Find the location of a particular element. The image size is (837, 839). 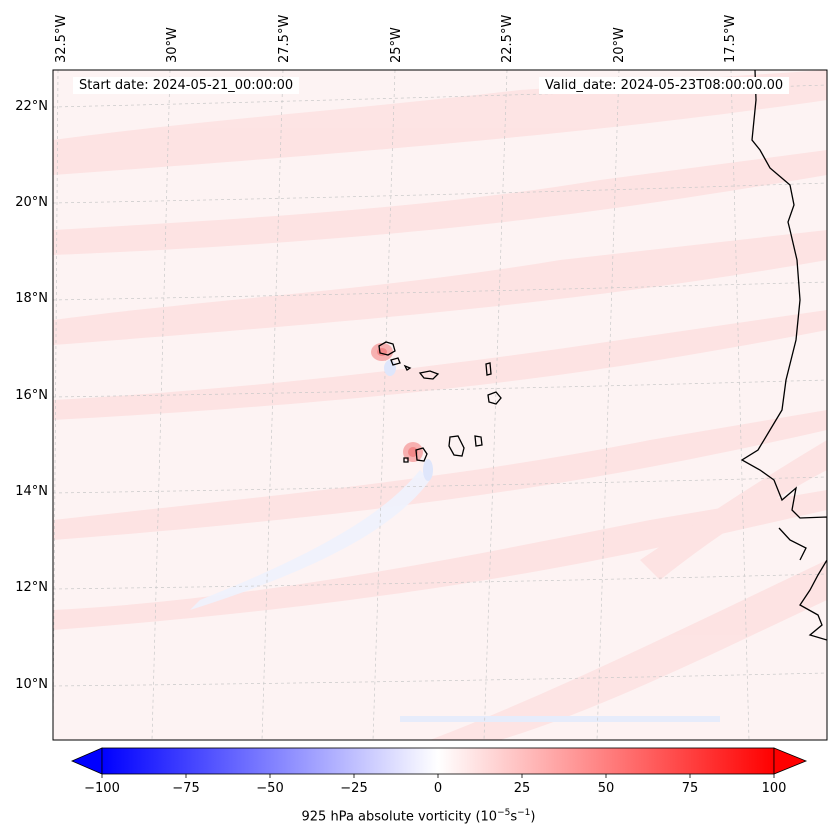

blue-streak is located at coordinates (310, 540).